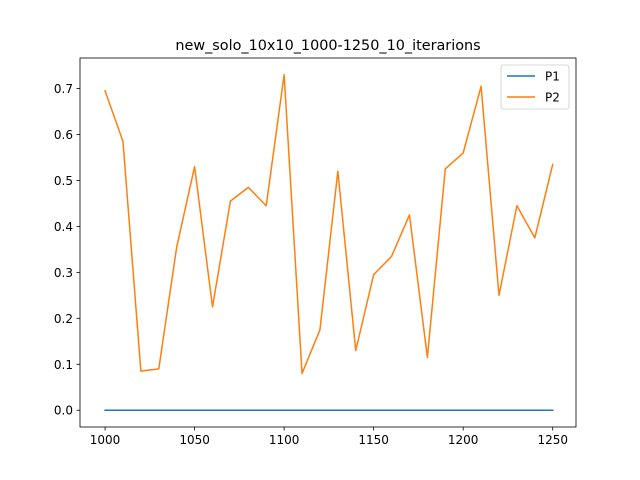 The width and height of the screenshot is (640, 480). What do you see at coordinates (63, 135) in the screenshot?
I see `y-tick-label: 0.6` at bounding box center [63, 135].